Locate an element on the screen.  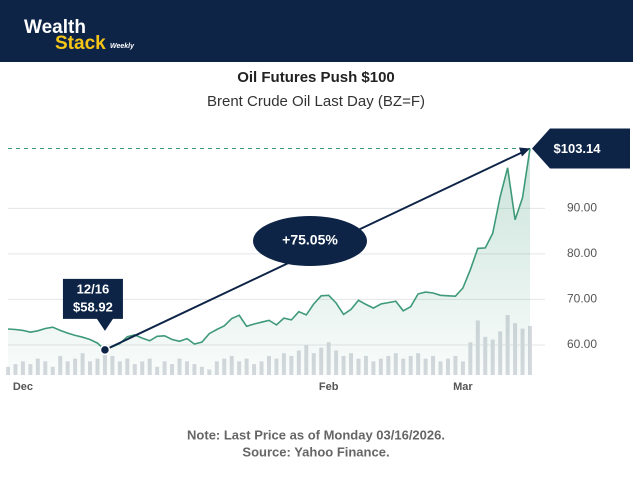
last-label: $103.14 is located at coordinates (578, 148).